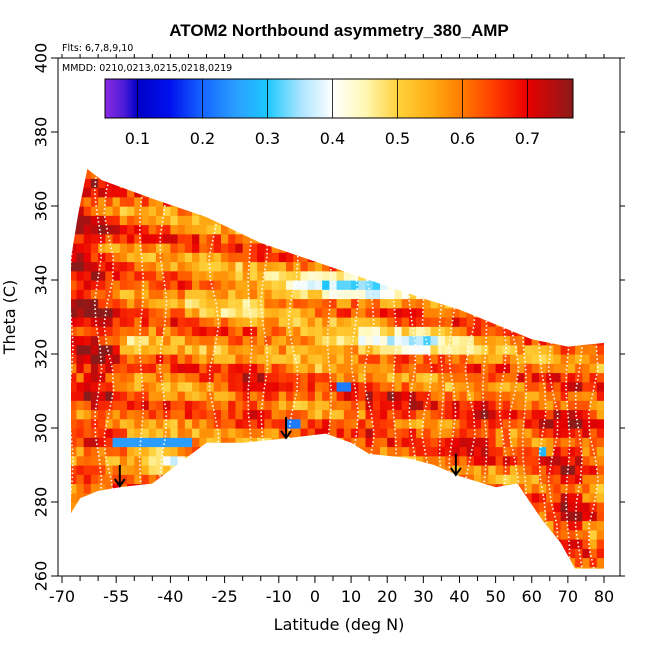 The width and height of the screenshot is (650, 650). Describe the element at coordinates (41, 354) in the screenshot. I see `y-tick-label: 320` at that location.